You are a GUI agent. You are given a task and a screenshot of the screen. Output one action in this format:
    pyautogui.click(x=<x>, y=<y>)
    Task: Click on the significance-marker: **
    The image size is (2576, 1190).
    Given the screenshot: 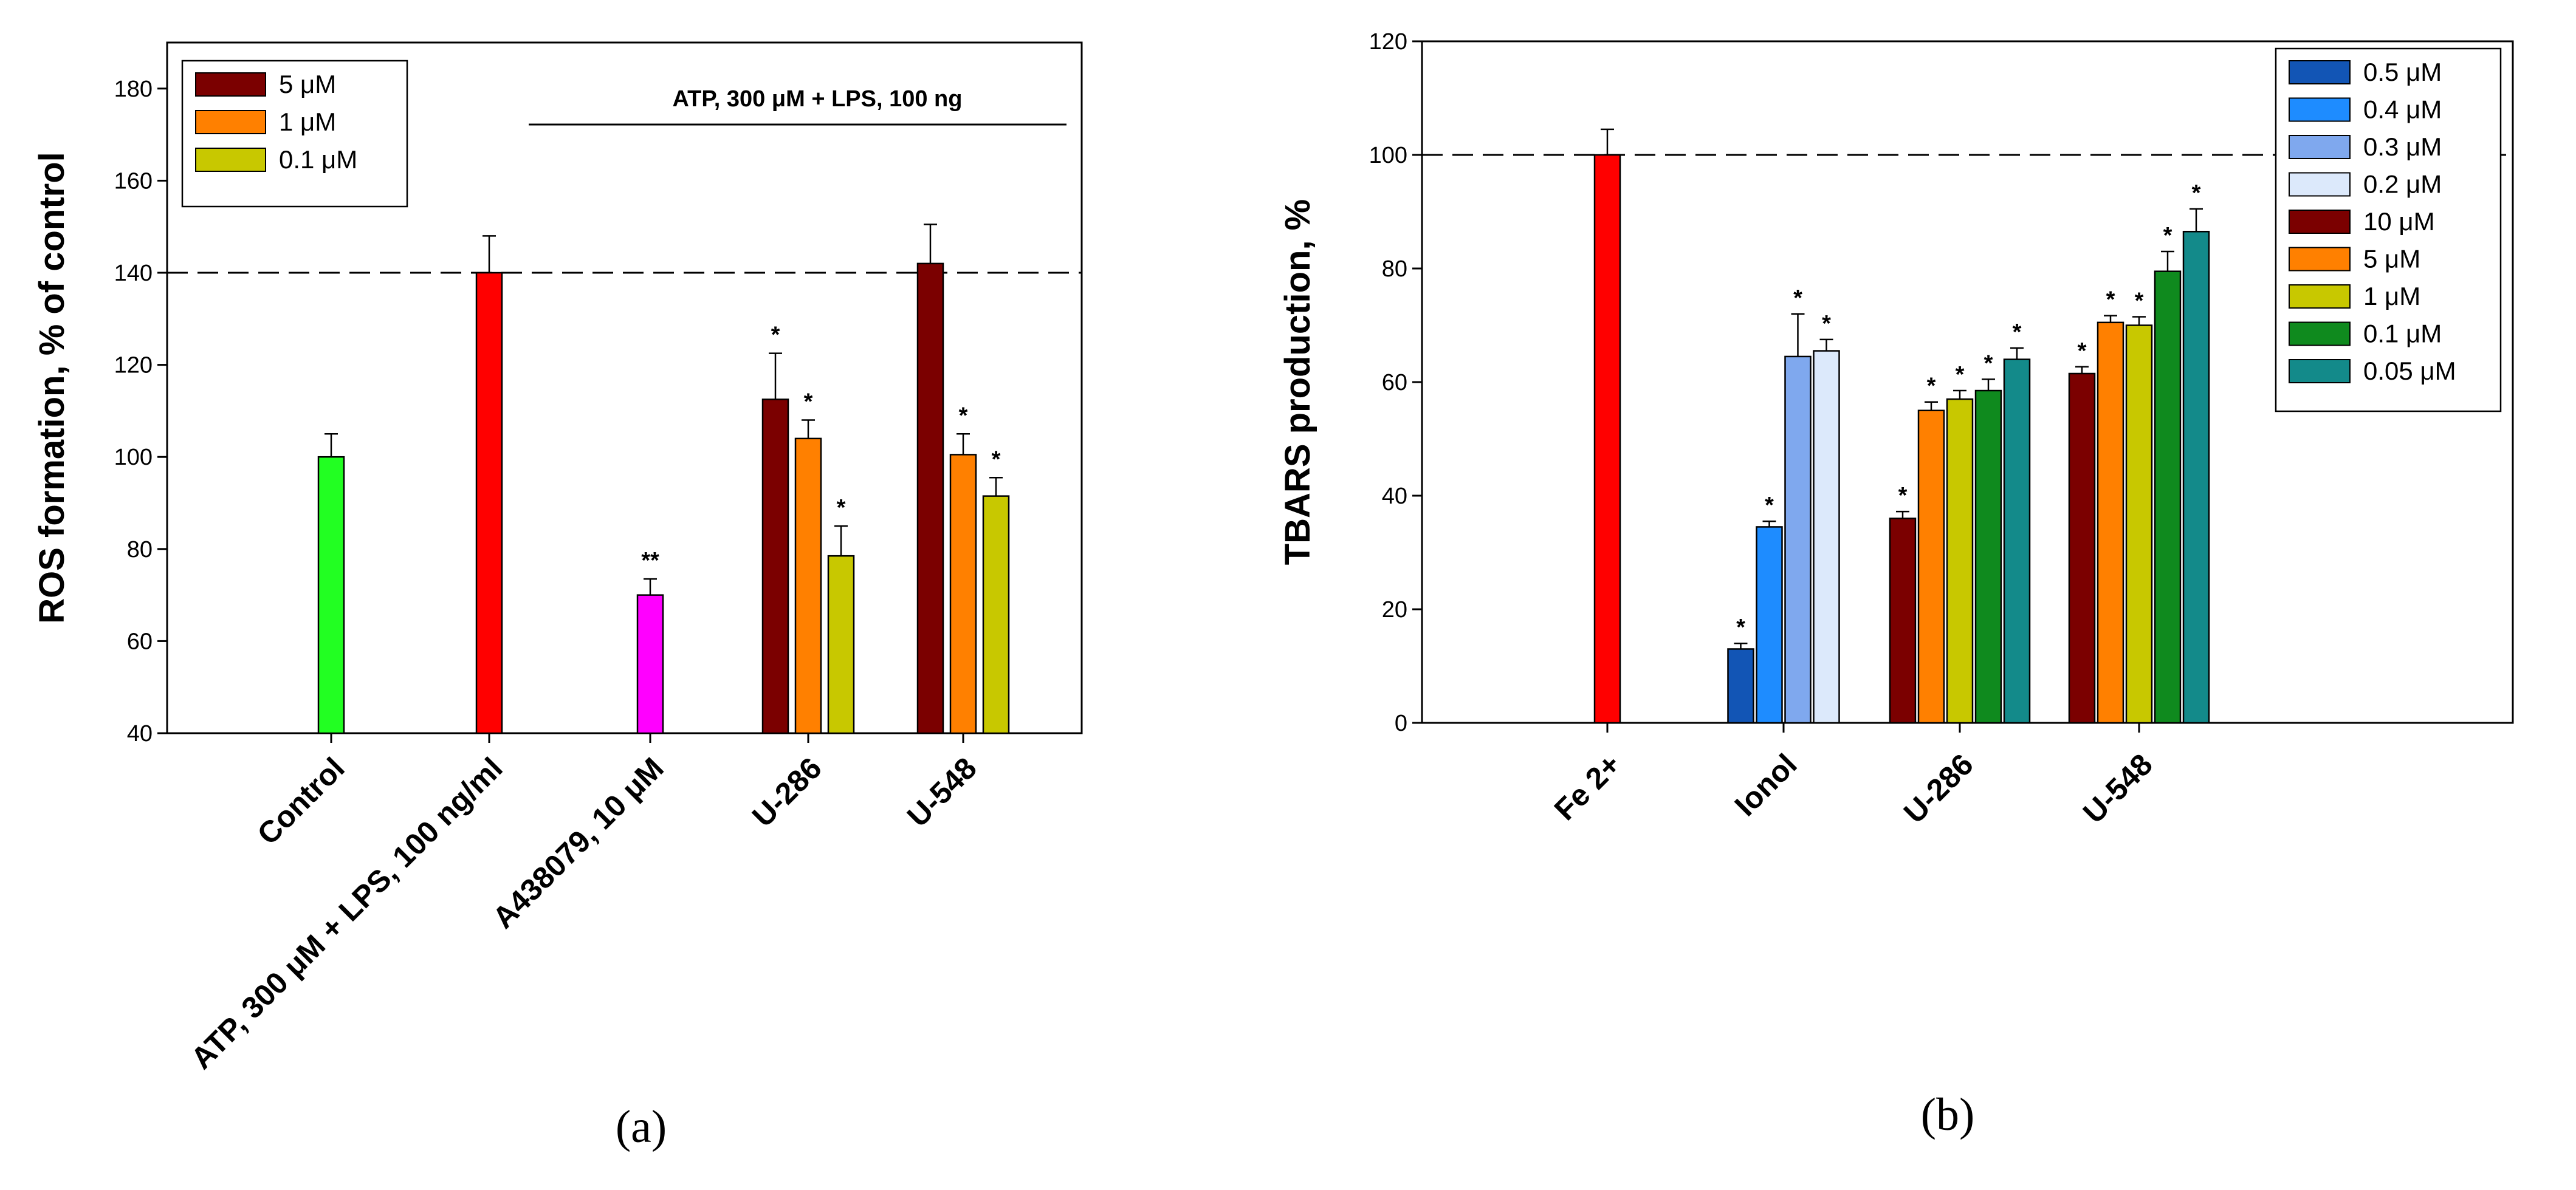 What is the action you would take?
    pyautogui.click(x=650, y=560)
    